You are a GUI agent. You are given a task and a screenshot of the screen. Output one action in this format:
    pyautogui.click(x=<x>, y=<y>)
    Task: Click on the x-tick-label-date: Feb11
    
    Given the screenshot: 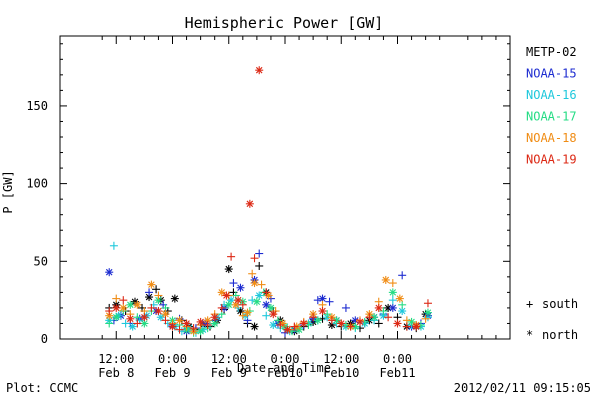 What is the action you would take?
    pyautogui.click(x=397, y=373)
    